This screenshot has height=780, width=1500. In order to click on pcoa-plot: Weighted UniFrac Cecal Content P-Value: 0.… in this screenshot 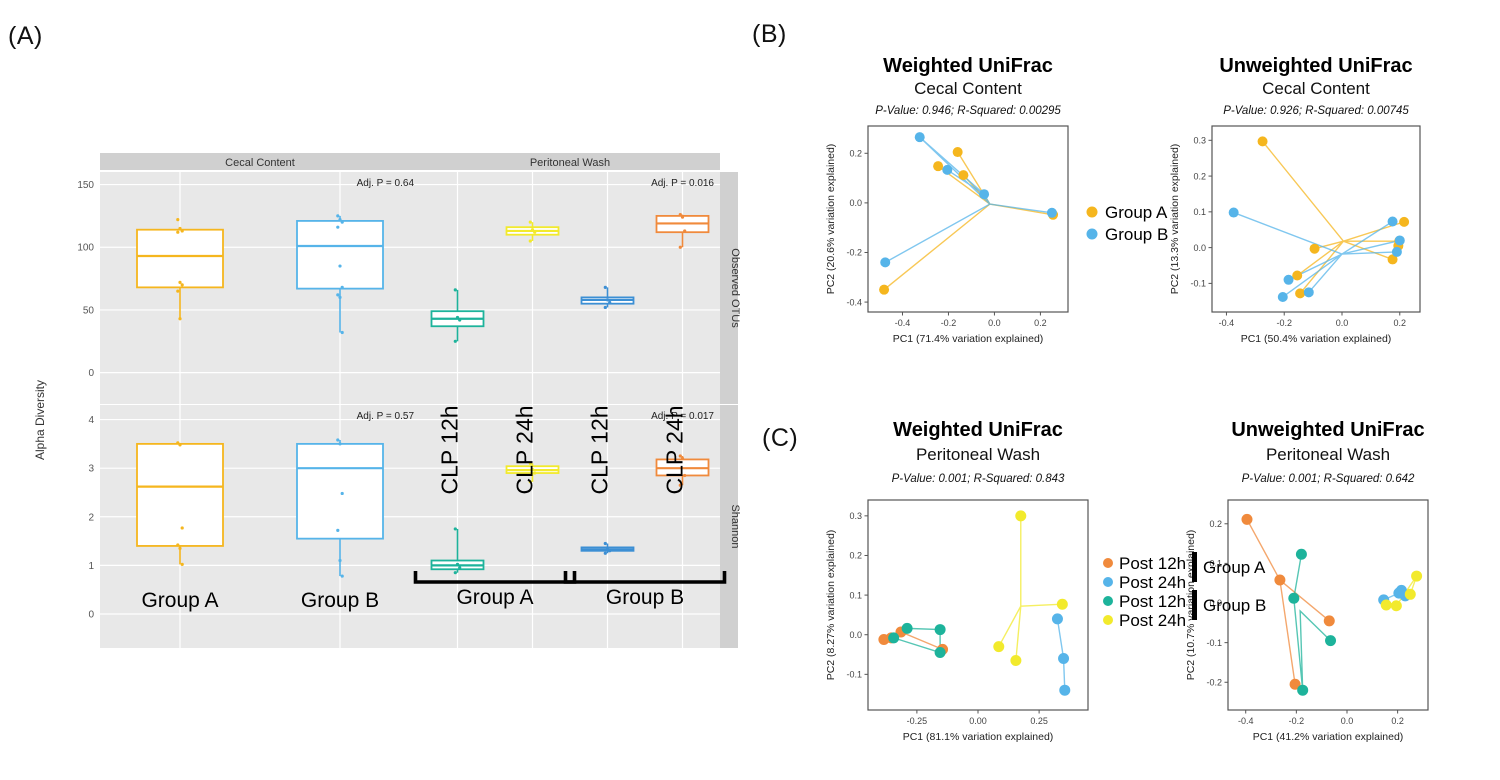, I will do `click(947, 200)`.